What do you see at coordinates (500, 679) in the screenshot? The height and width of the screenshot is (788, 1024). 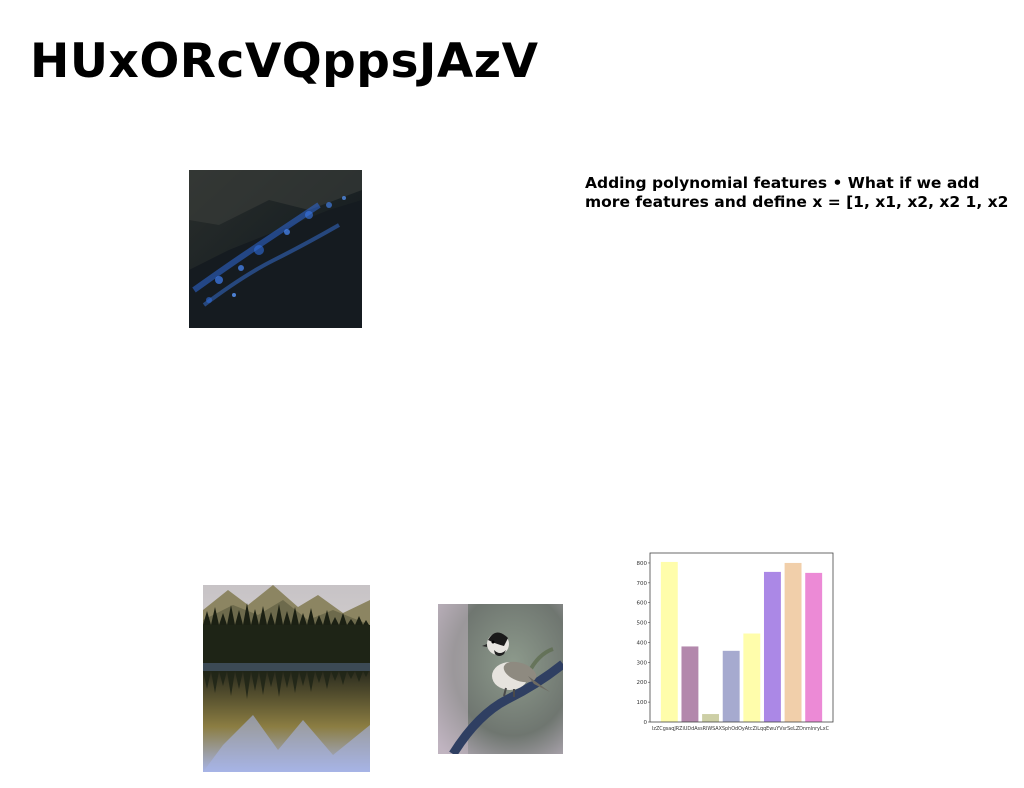 I see `bird-photo` at bounding box center [500, 679].